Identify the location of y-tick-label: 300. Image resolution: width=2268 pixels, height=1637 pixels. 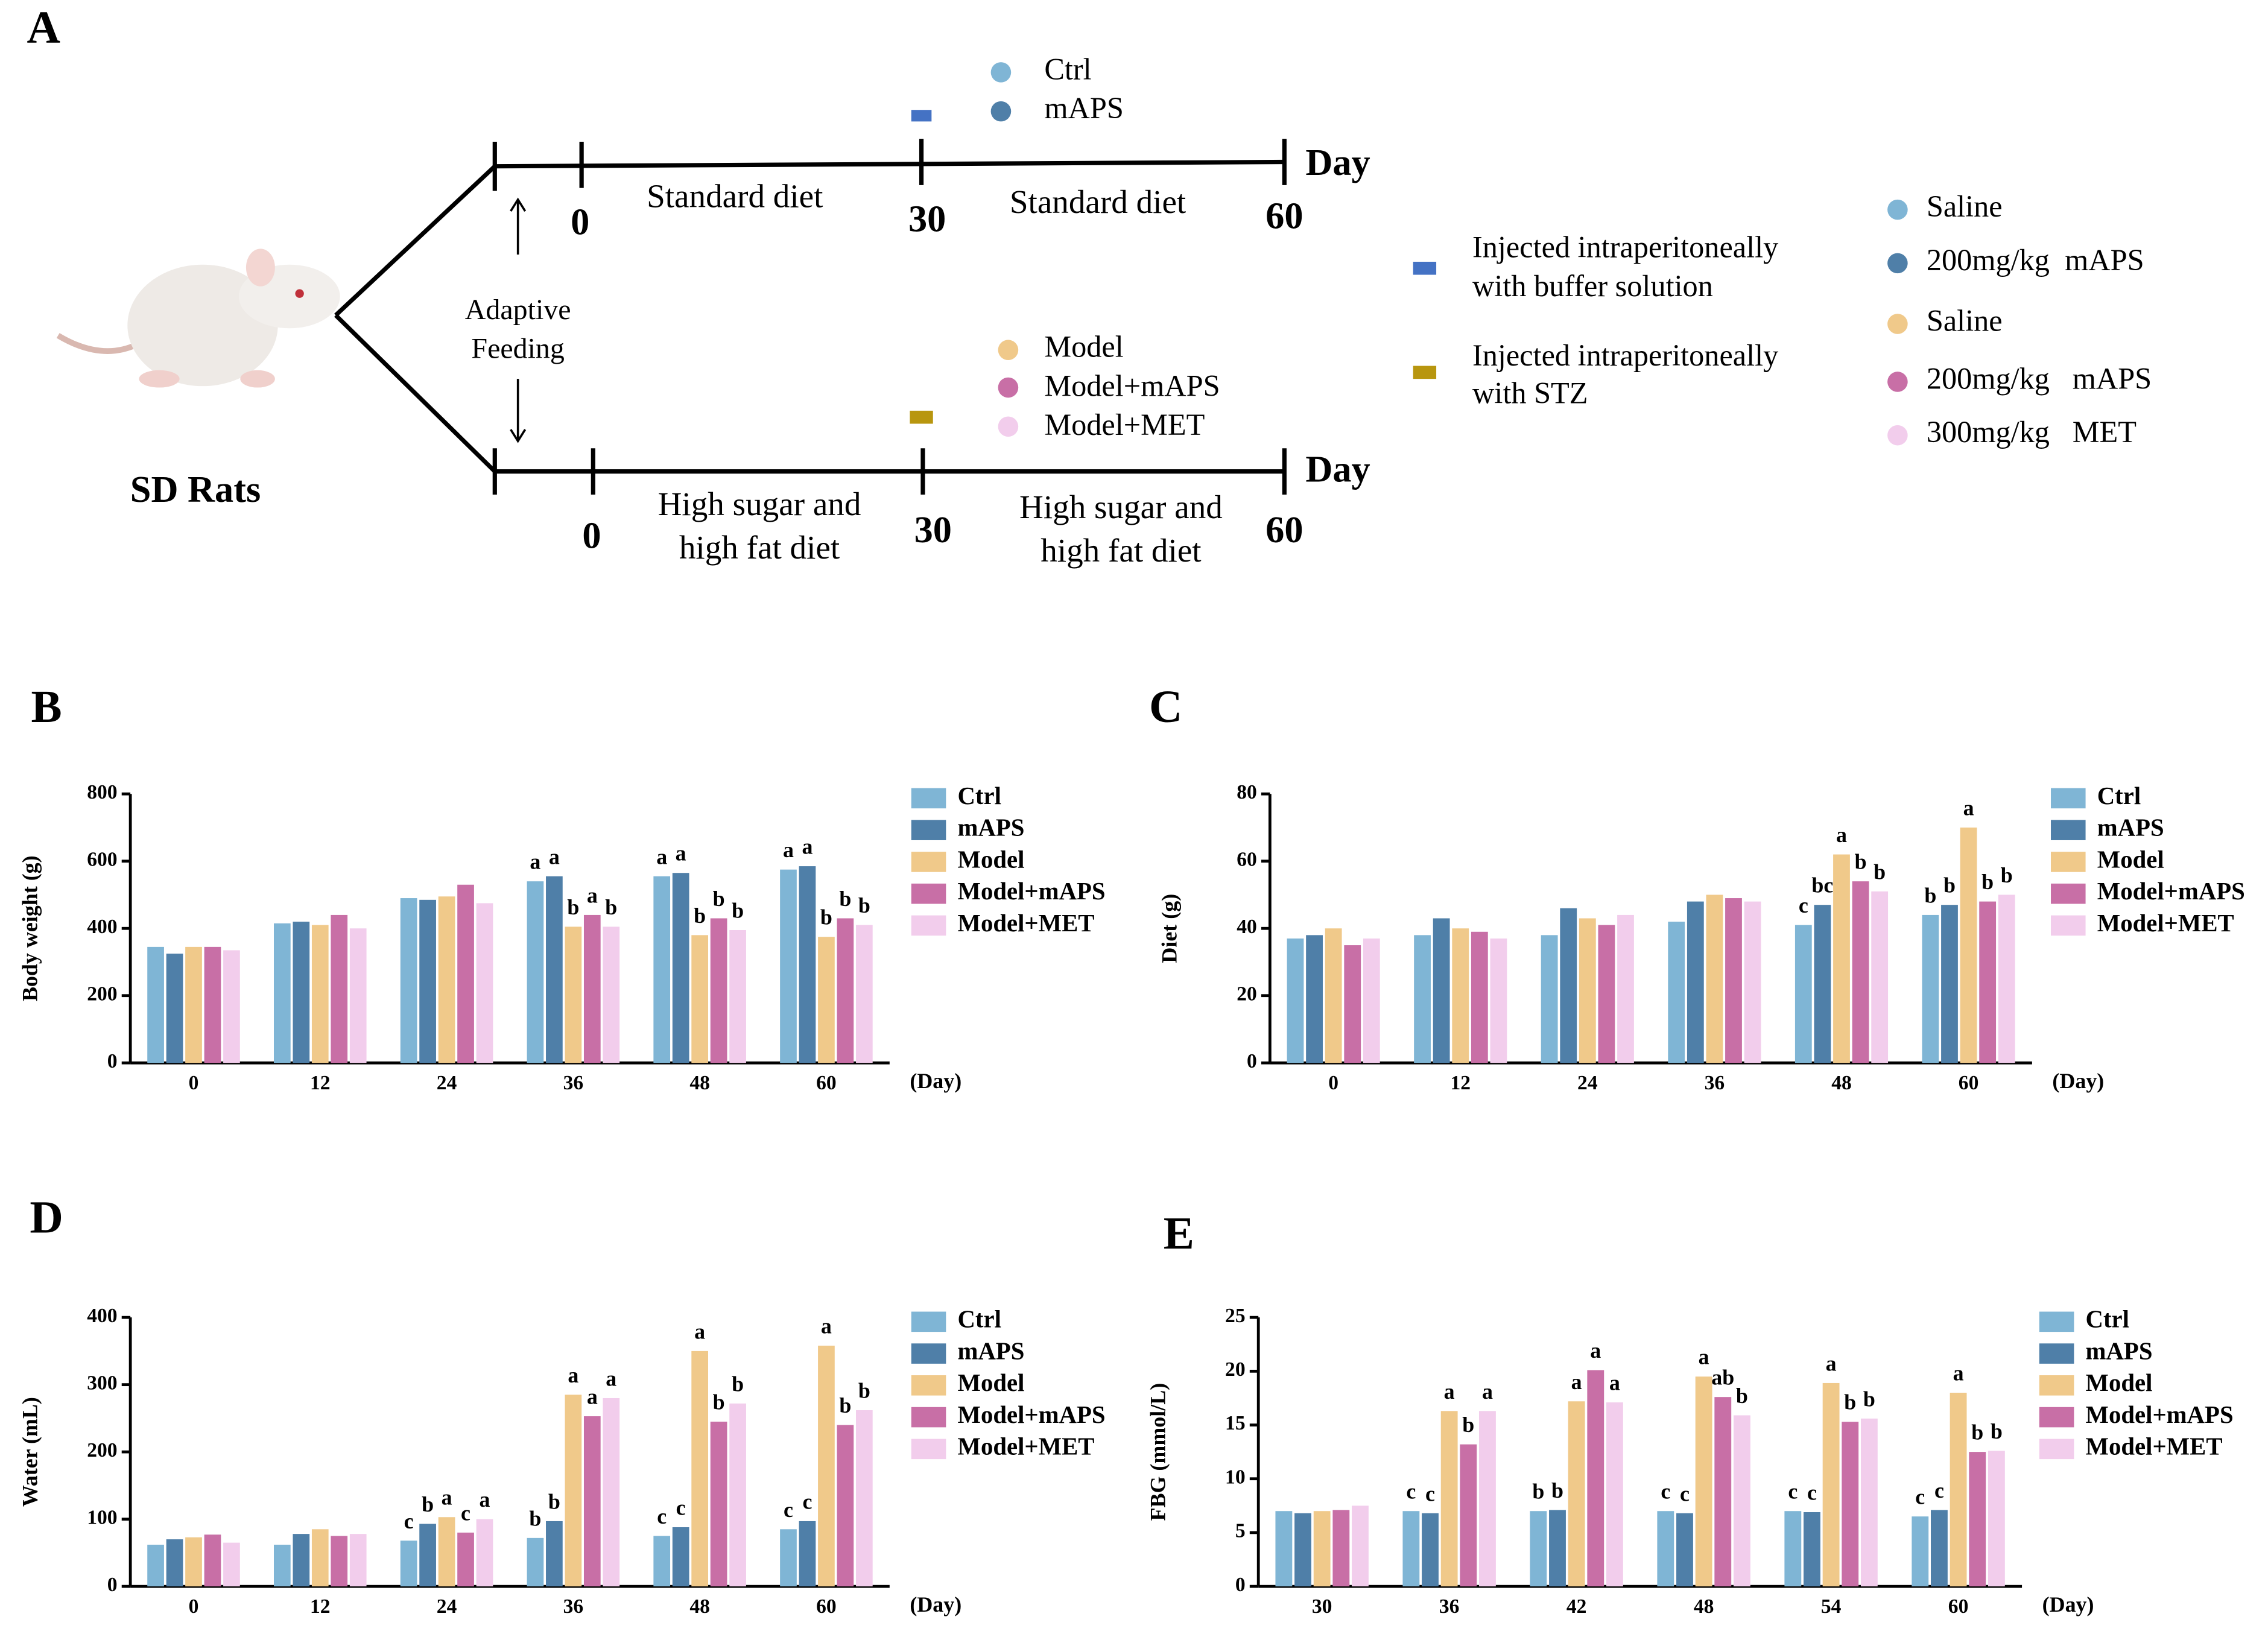
(102, 1383).